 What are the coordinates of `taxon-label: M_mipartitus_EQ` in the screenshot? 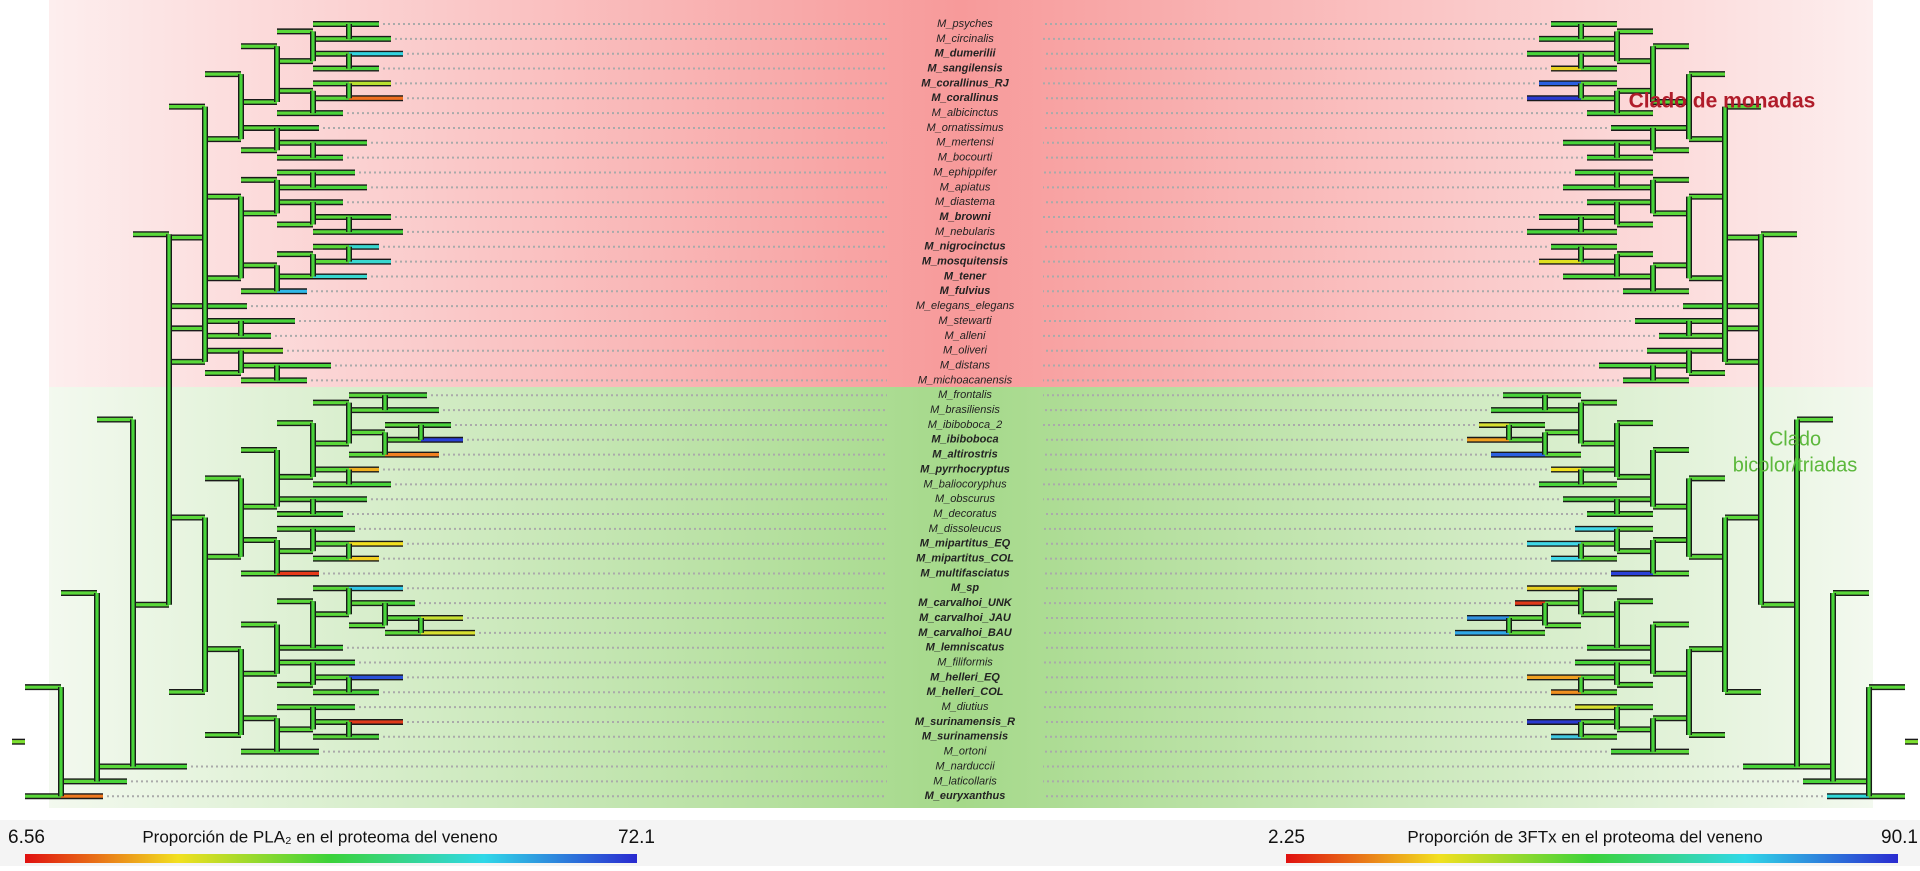 It's located at (965, 544).